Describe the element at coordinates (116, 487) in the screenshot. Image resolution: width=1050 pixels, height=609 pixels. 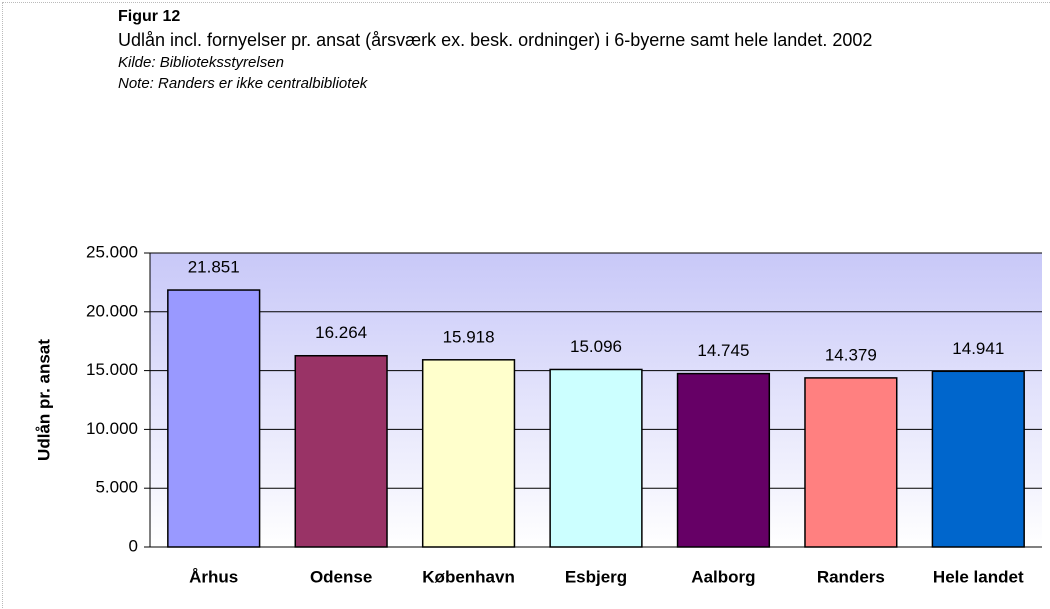
I see `y-tick-label: 5.000` at that location.